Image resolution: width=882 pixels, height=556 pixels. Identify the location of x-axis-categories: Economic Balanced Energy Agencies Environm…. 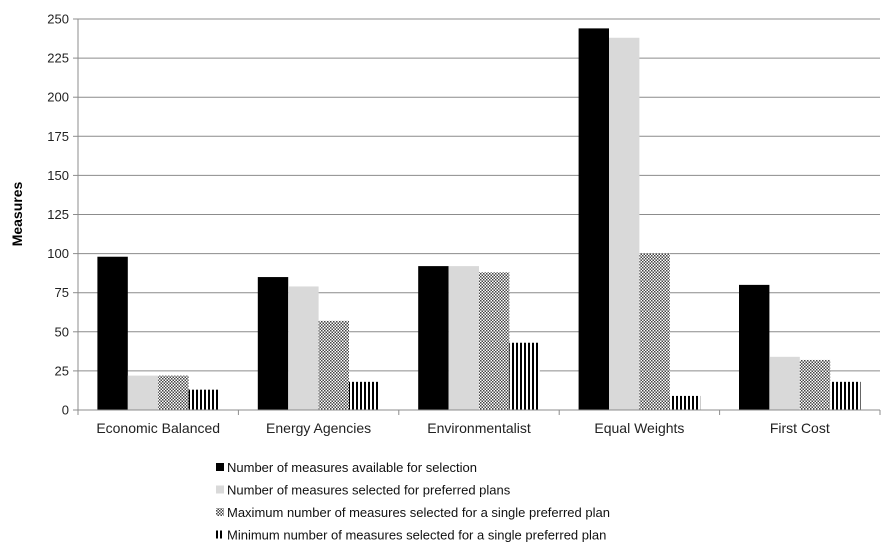
(463, 428).